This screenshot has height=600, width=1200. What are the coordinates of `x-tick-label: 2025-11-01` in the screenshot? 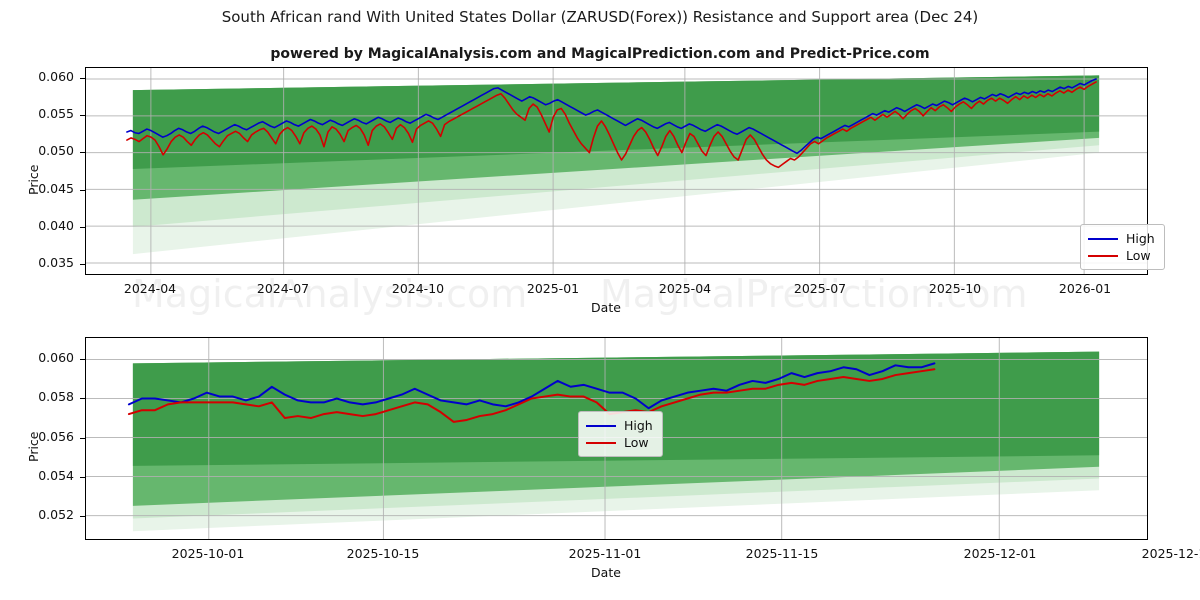 It's located at (605, 553).